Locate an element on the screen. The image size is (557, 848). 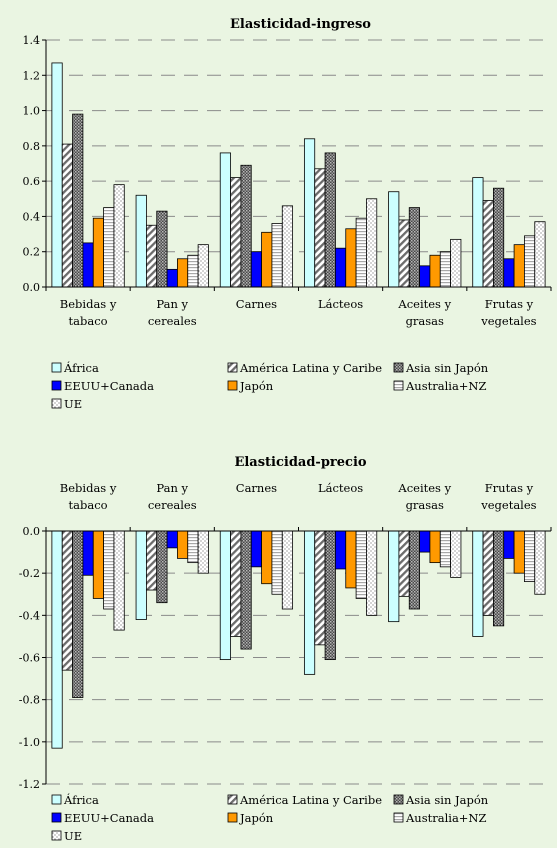
category-label-precio-6: vegetales is located at coordinates (508, 505).